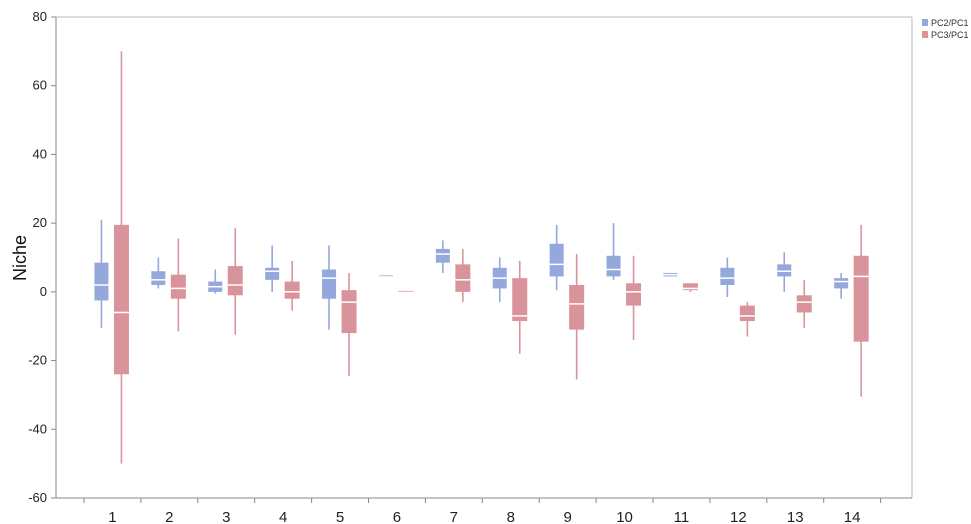  Describe the element at coordinates (624, 516) in the screenshot. I see `x-tick-label: 10` at that location.